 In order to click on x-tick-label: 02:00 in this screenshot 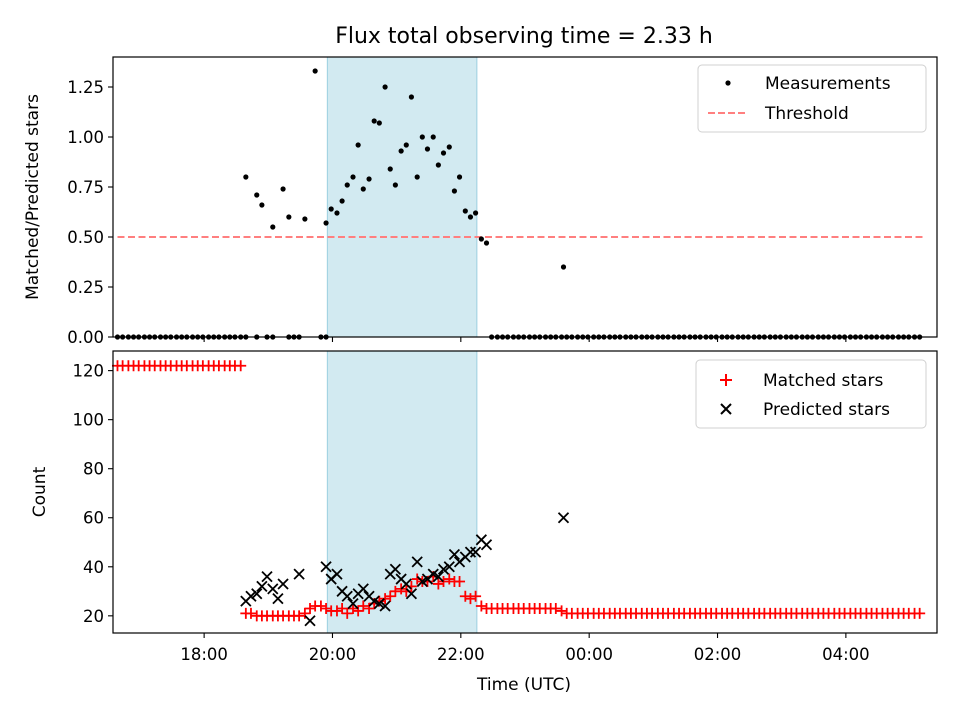, I will do `click(718, 654)`.